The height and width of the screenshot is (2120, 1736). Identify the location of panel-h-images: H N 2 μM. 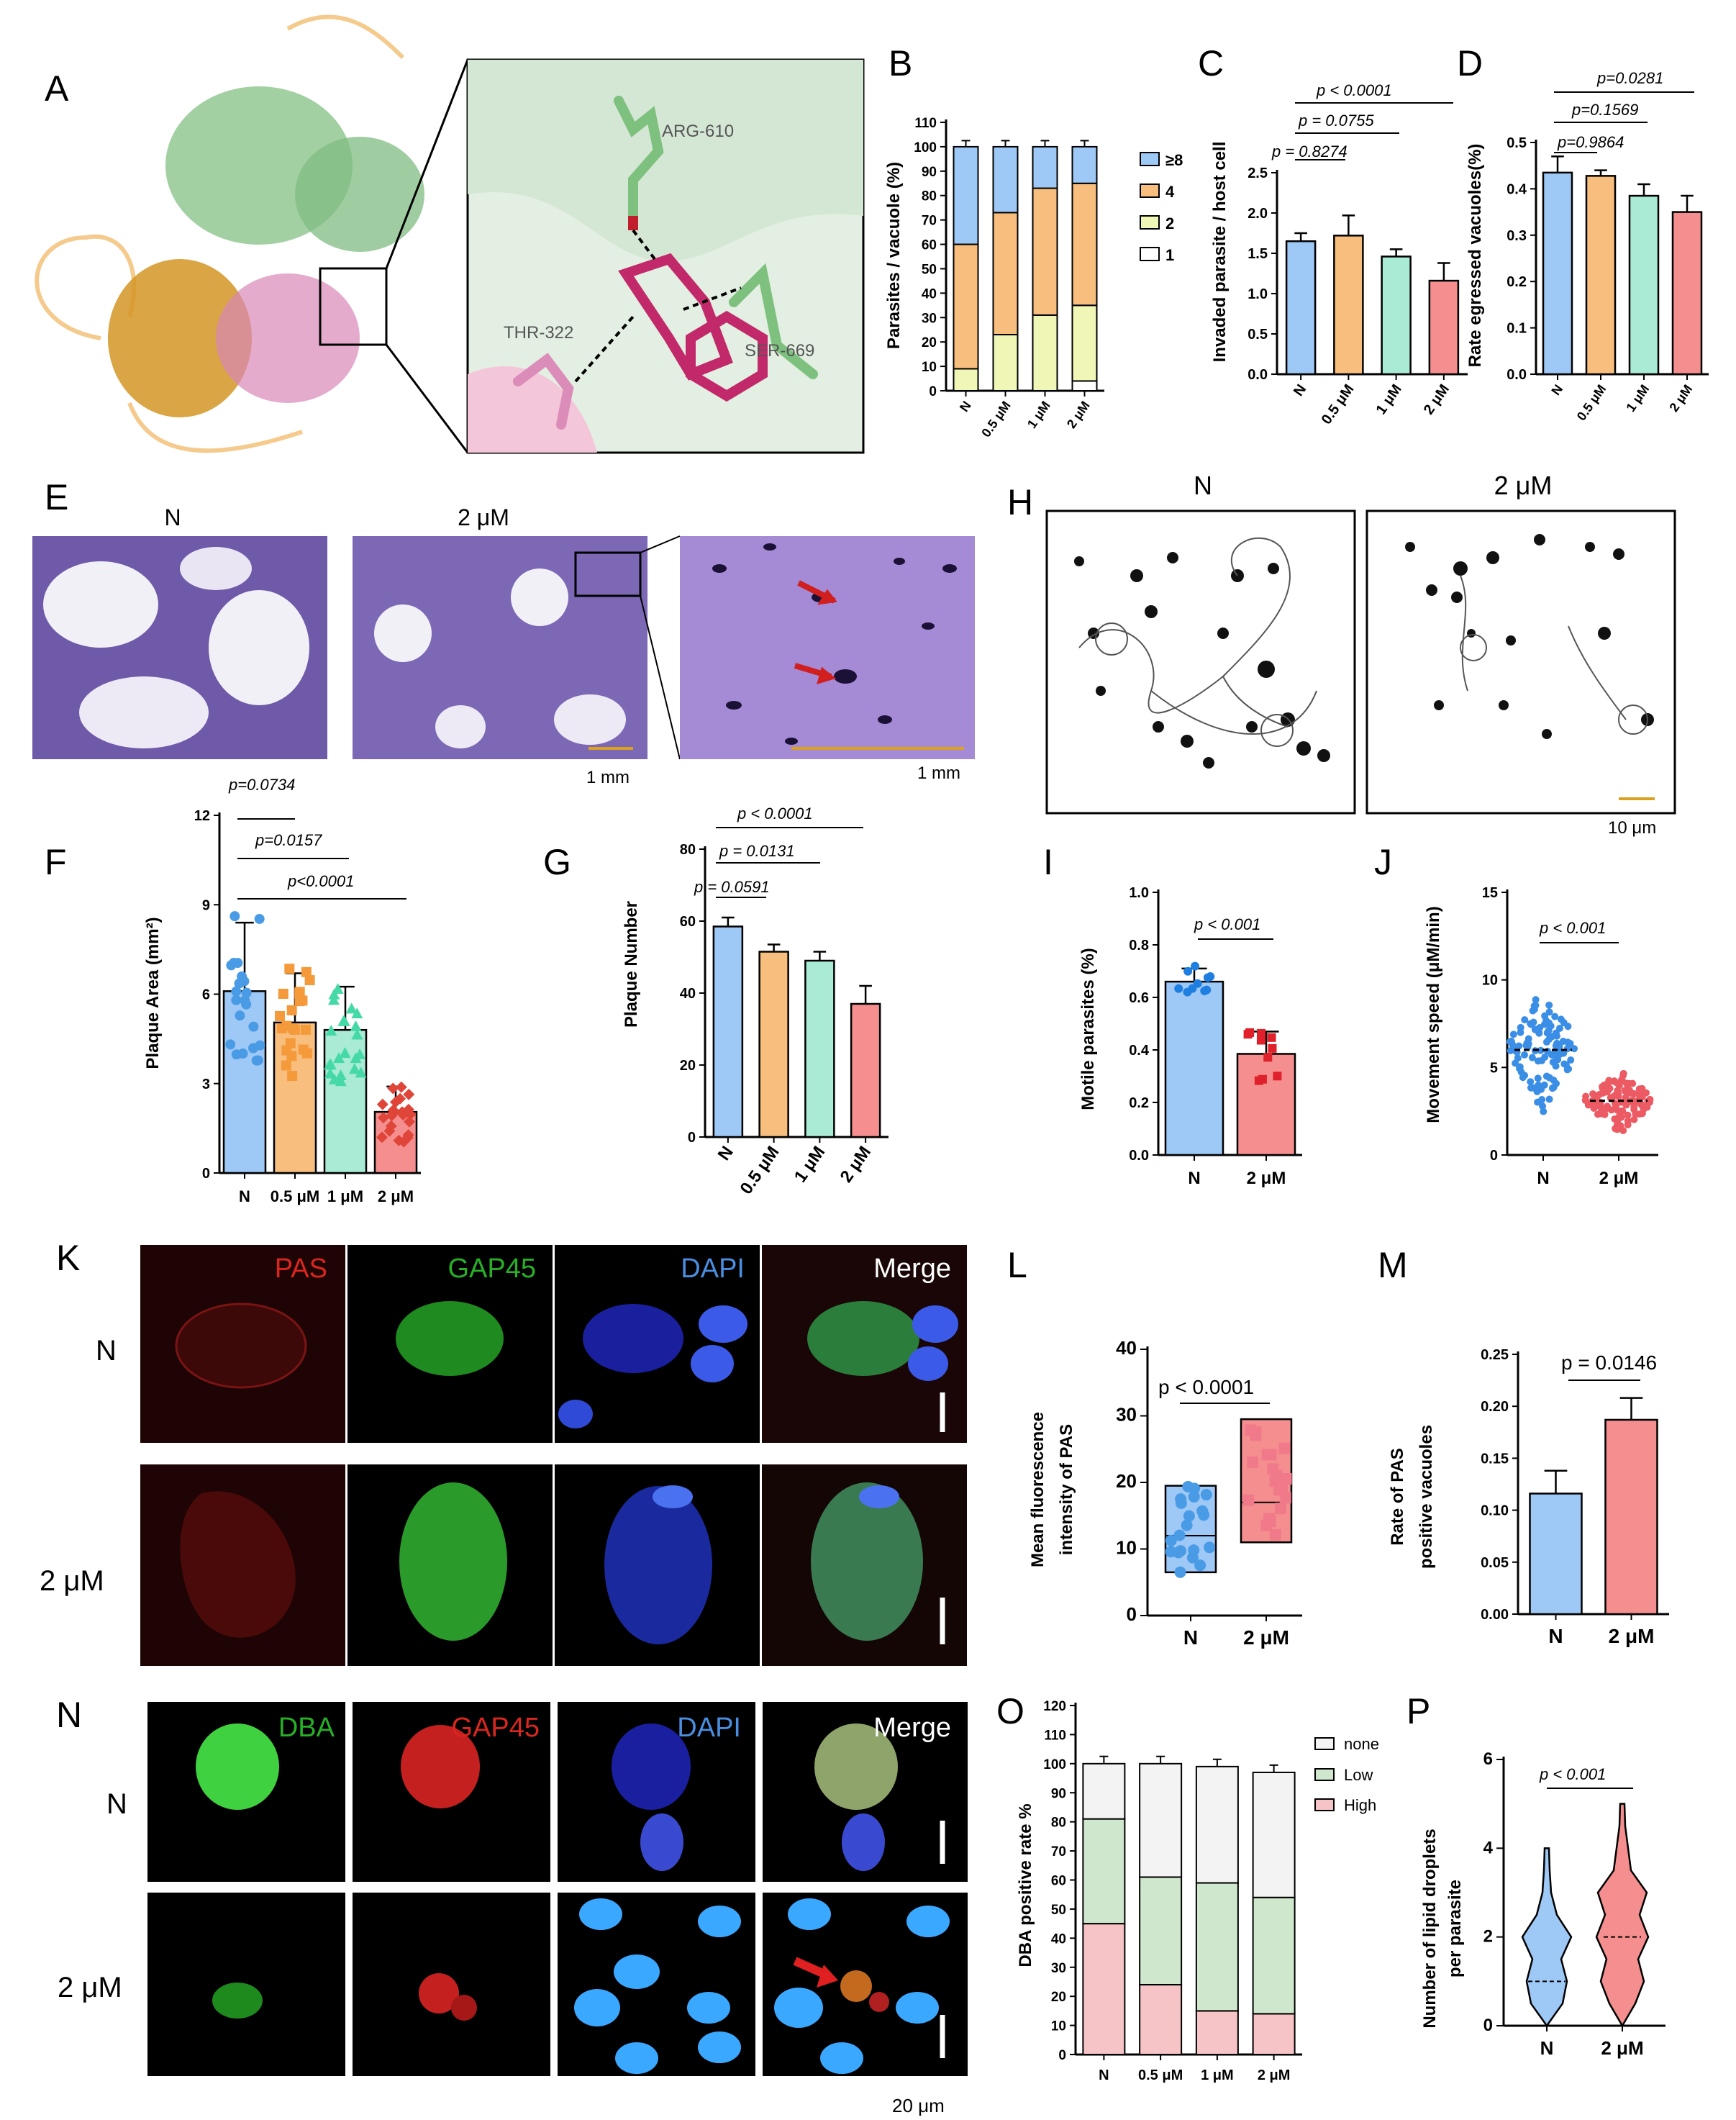
(1341, 654).